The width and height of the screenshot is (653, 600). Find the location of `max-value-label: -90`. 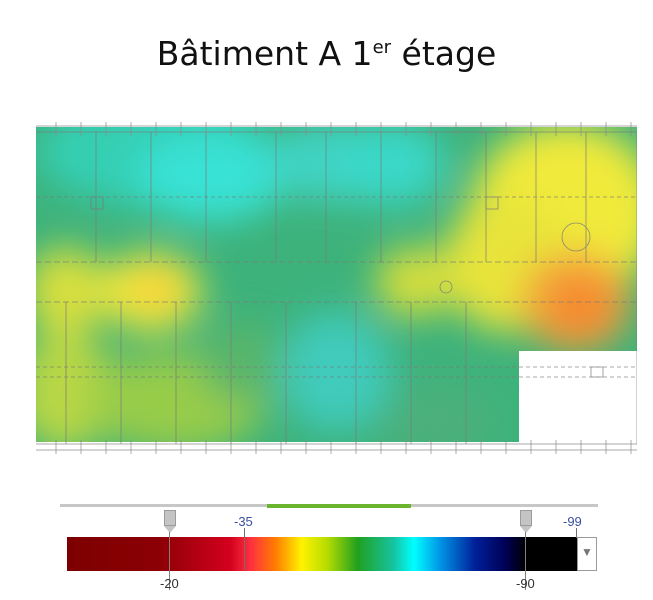

max-value-label: -90 is located at coordinates (525, 583).